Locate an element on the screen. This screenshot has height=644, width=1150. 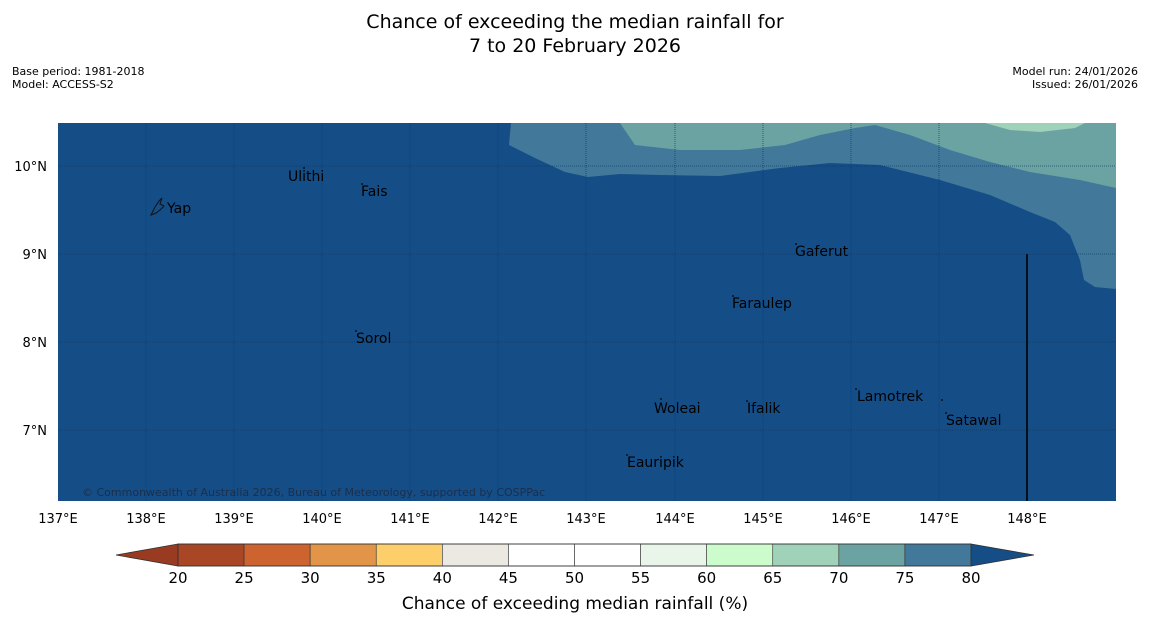
colorbar-label: Chance of exceeding median rainfall (%) is located at coordinates (575, 604).